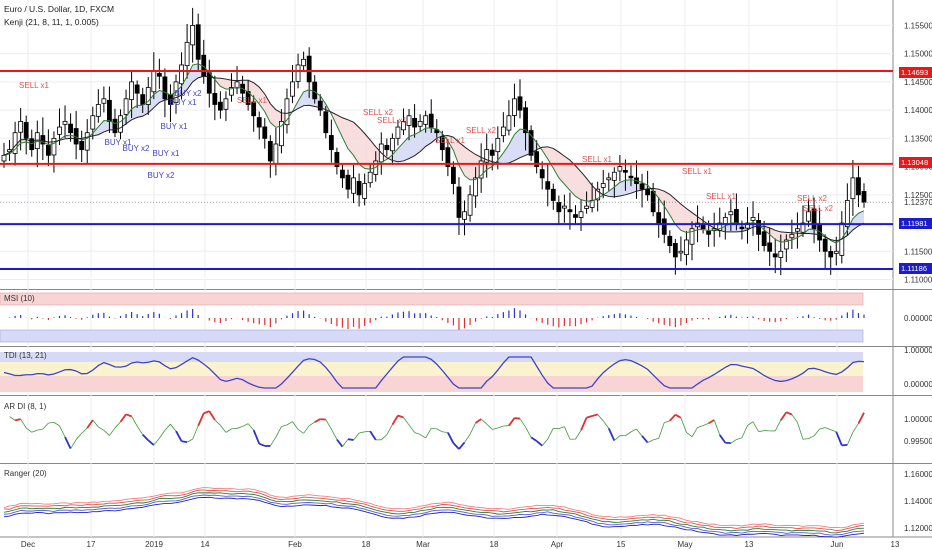 This screenshot has width=932, height=550. What do you see at coordinates (19, 298) in the screenshot?
I see `msi-label: MSI (10)` at bounding box center [19, 298].